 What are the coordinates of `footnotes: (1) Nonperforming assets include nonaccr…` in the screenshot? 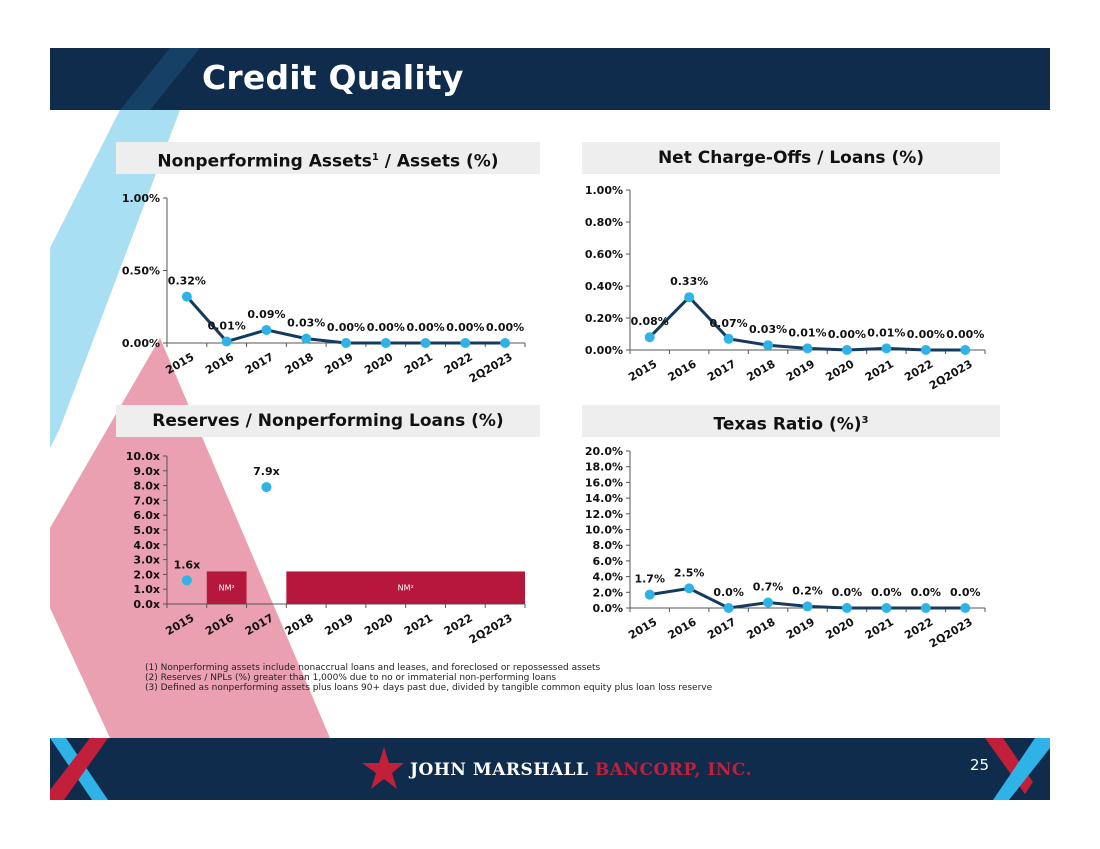 It's located at (428, 678).